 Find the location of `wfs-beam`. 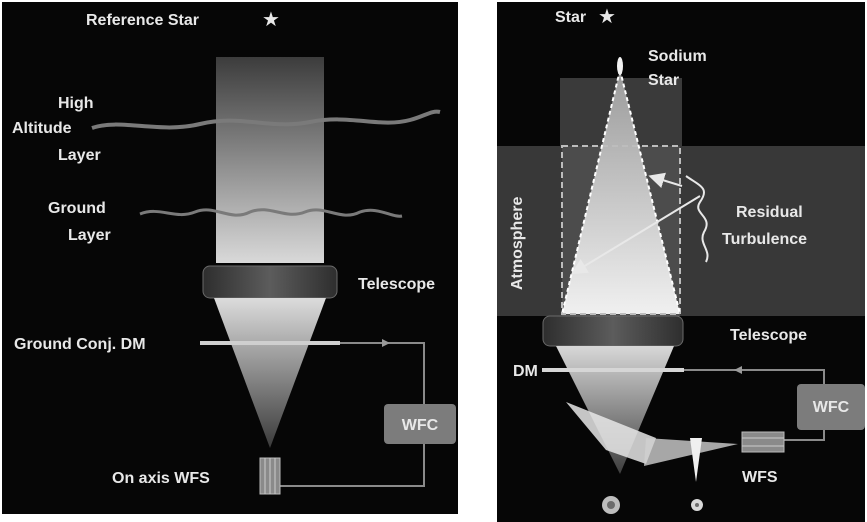

wfs-beam is located at coordinates (691, 452).